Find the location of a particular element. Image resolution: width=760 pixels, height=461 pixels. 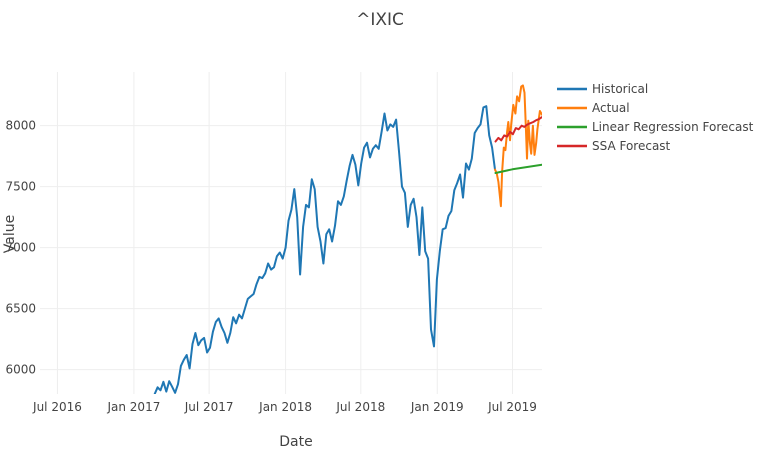

x-tick-label: Jul 2016 is located at coordinates (57, 407).